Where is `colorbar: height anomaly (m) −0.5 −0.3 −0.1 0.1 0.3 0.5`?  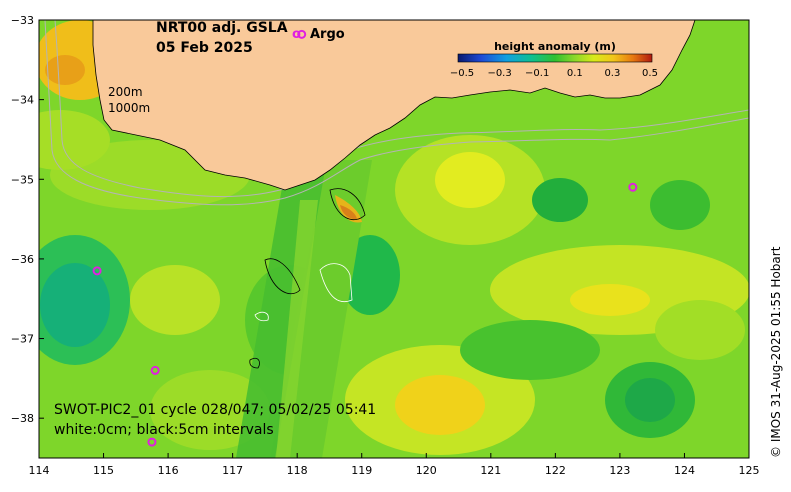
colorbar: height anomaly (m) −0.5 −0.3 −0.1 0.1 0.3 0.5 is located at coordinates (554, 59).